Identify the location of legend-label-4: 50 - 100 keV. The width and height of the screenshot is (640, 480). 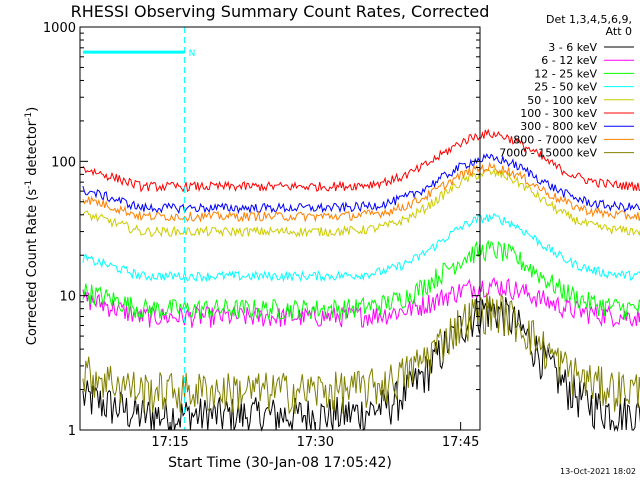
(562, 100).